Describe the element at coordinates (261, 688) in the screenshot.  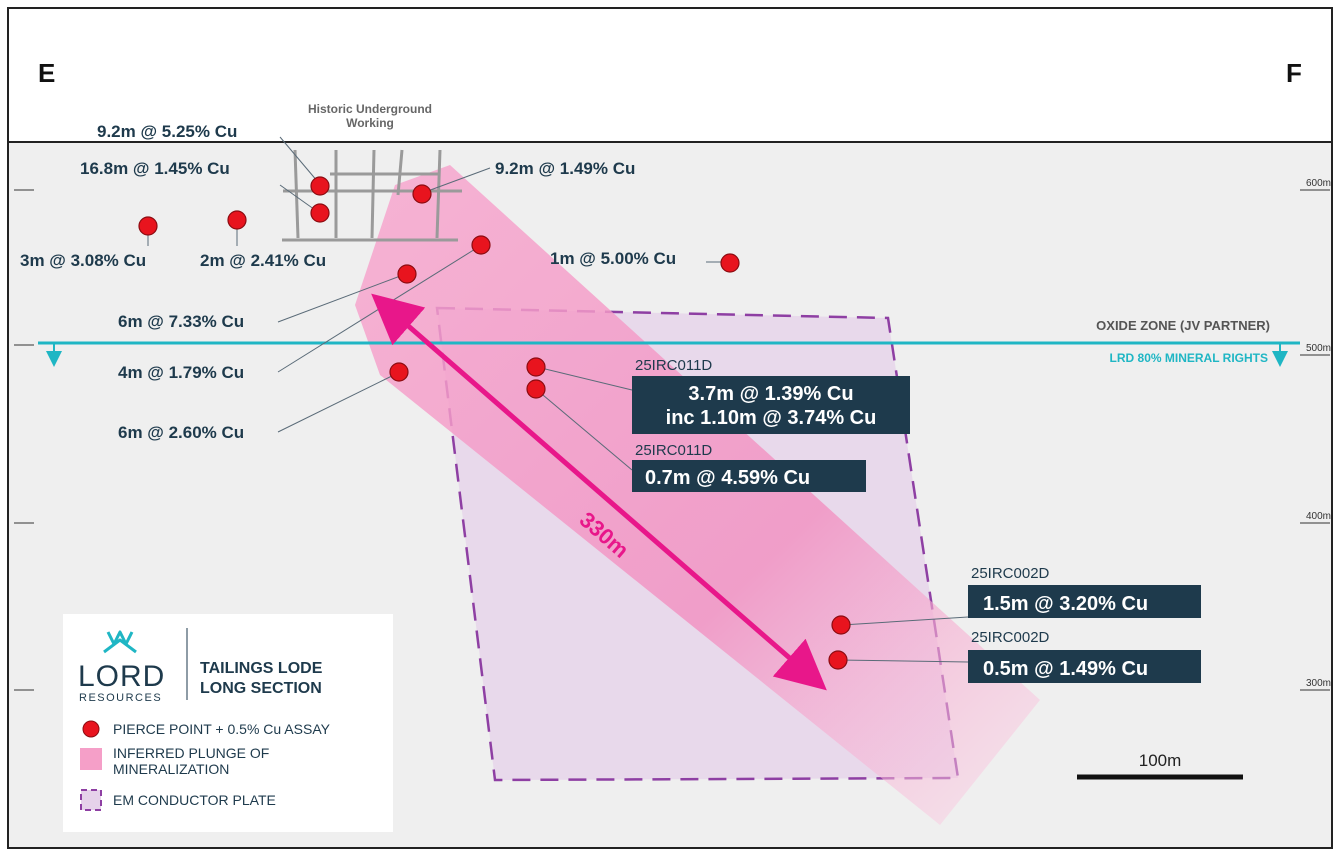
I see `legend-title-line2: LONG SECTION` at that location.